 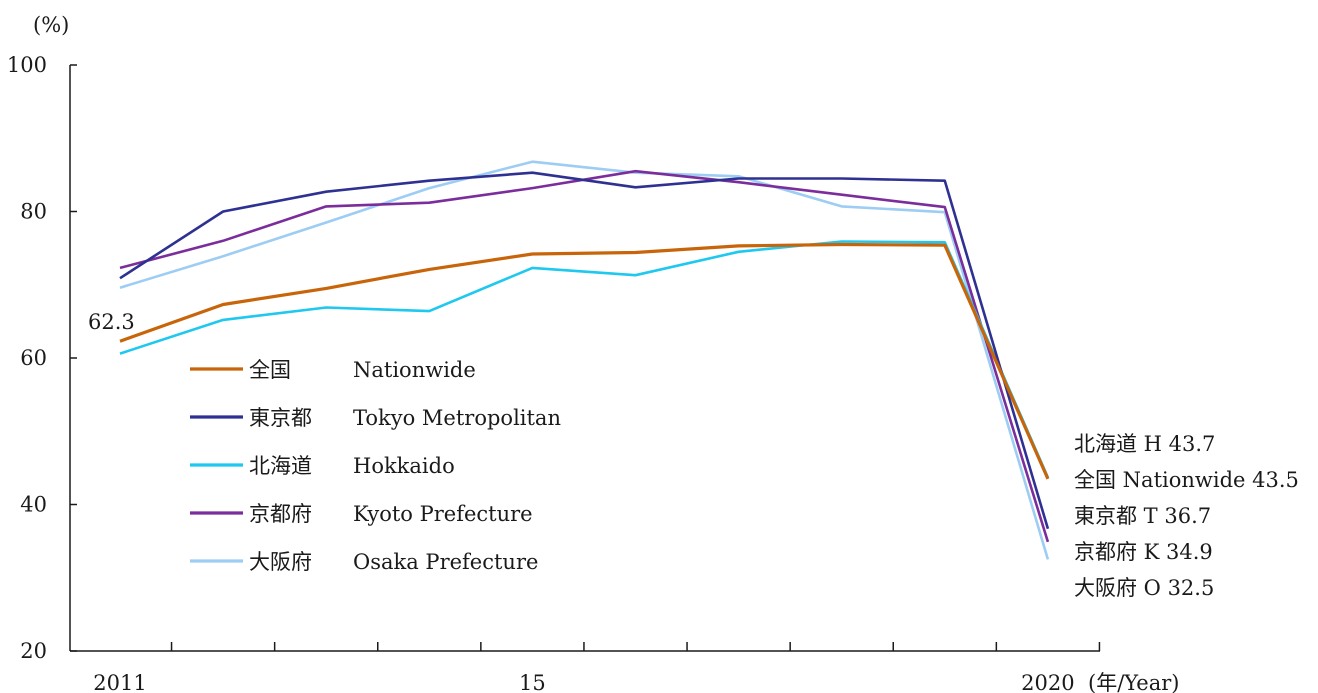 I want to click on x-axis-label: (年/Year), so click(x=1134, y=682).